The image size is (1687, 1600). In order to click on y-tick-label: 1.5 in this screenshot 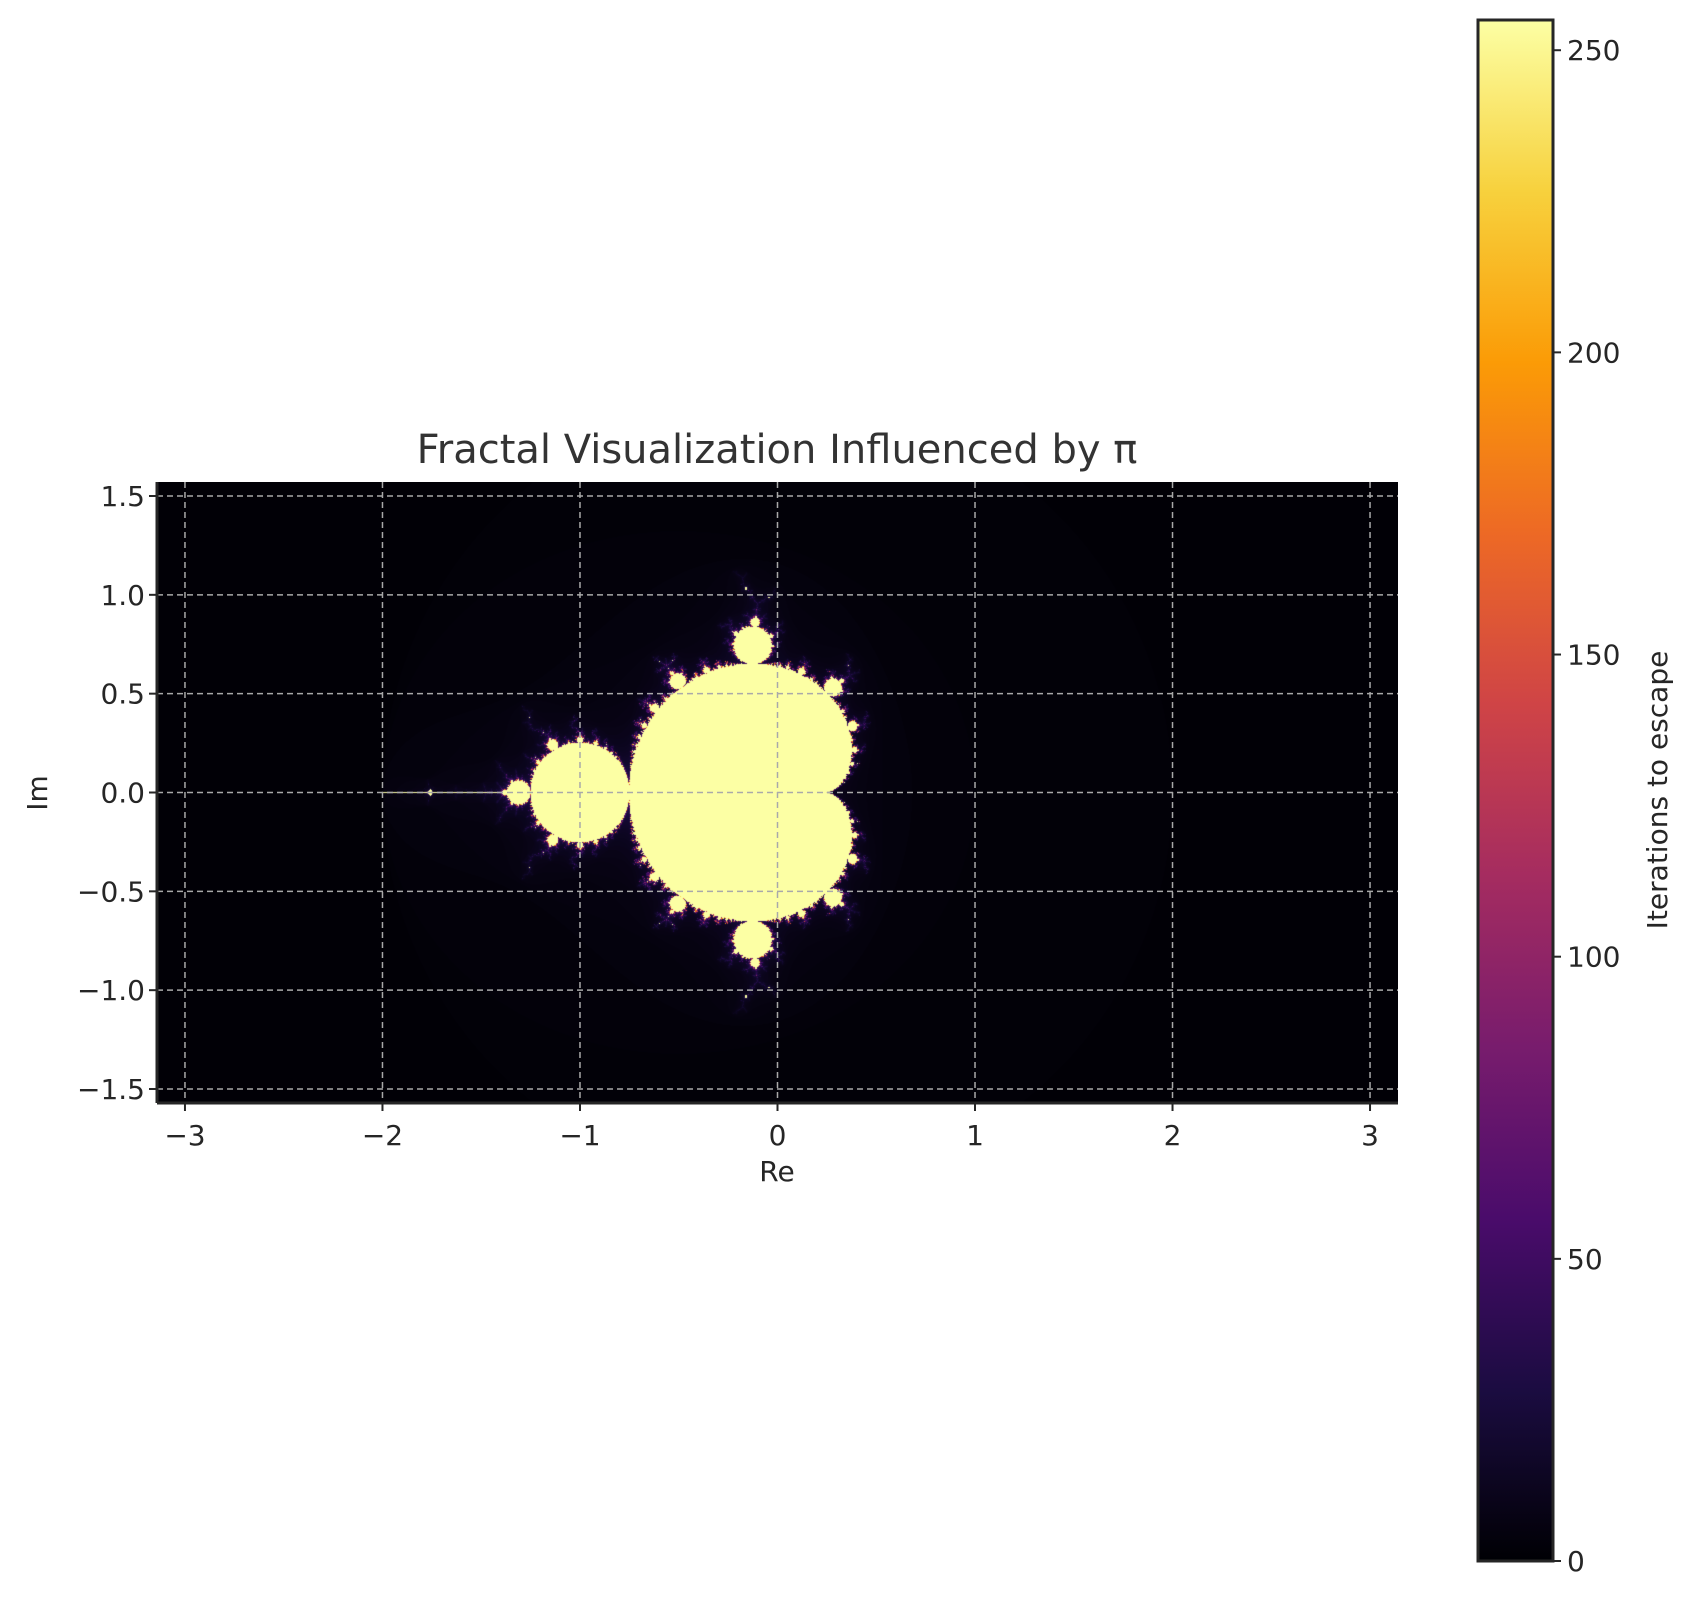, I will do `click(122, 496)`.